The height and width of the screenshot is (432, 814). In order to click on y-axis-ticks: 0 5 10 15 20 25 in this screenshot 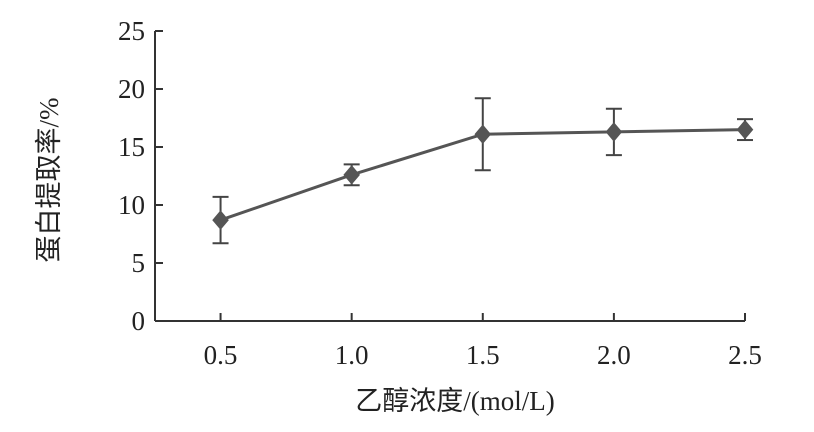, I will do `click(140, 176)`.